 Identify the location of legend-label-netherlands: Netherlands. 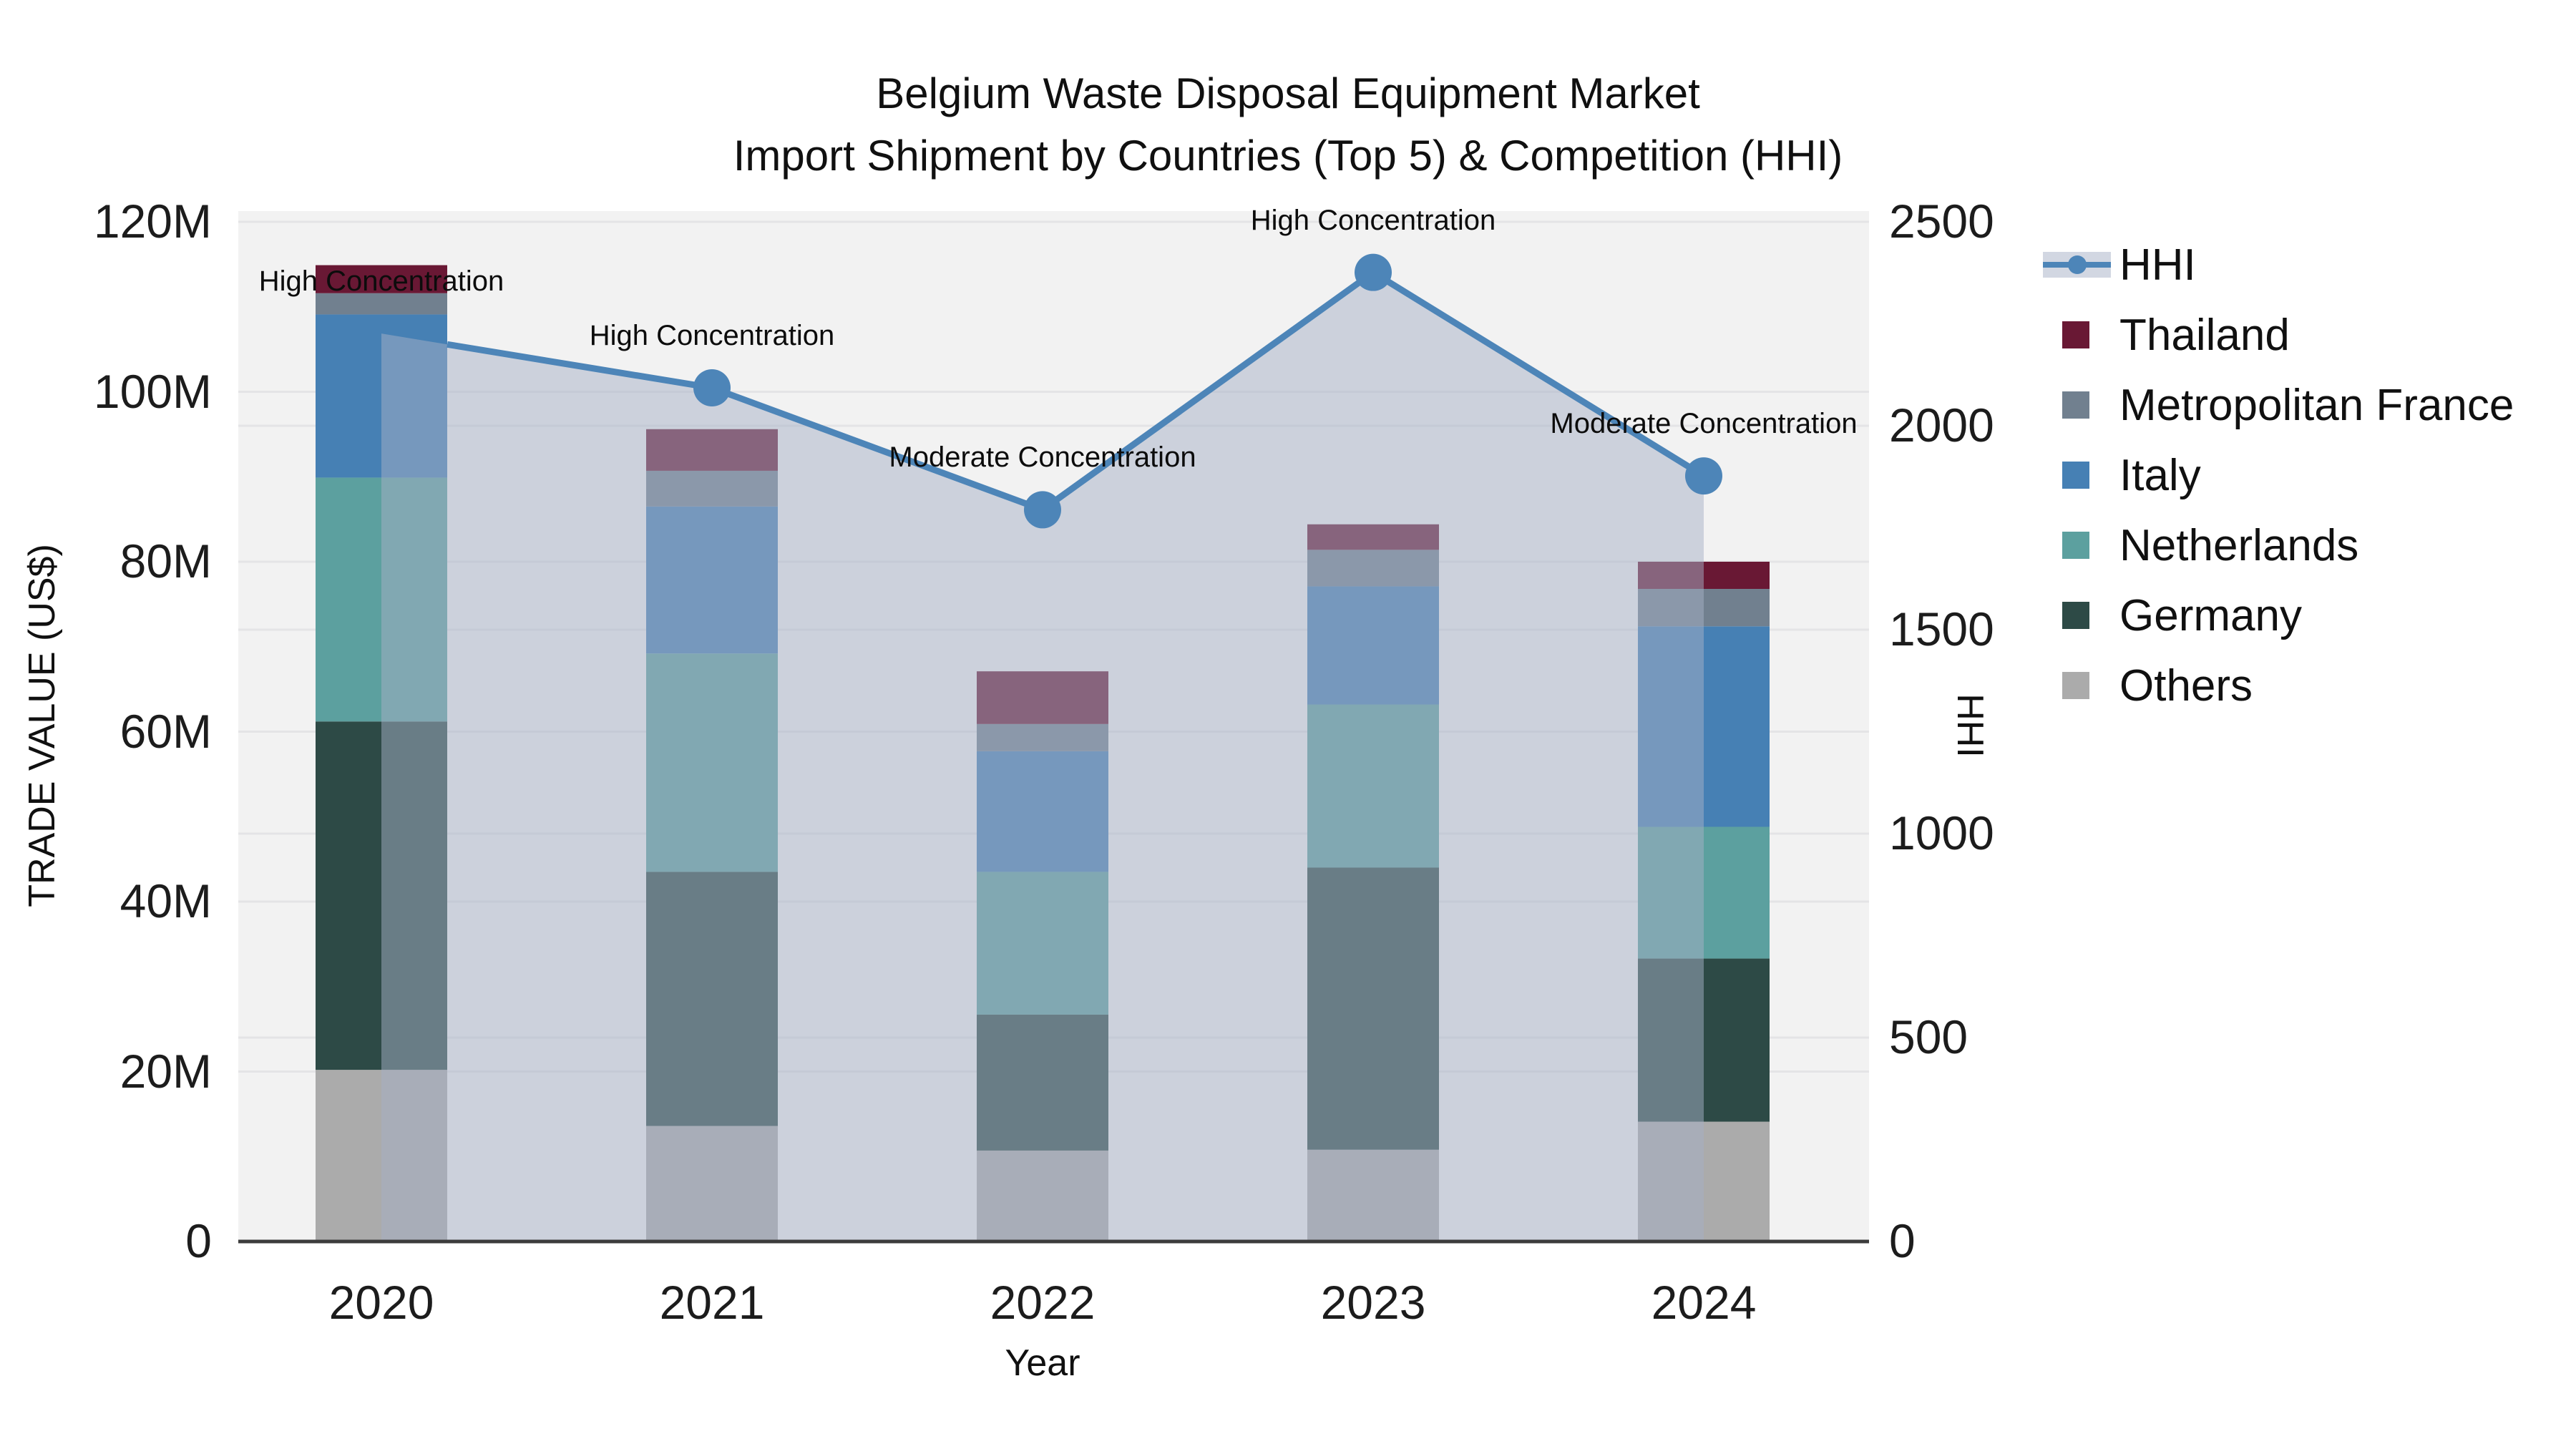
(2239, 545).